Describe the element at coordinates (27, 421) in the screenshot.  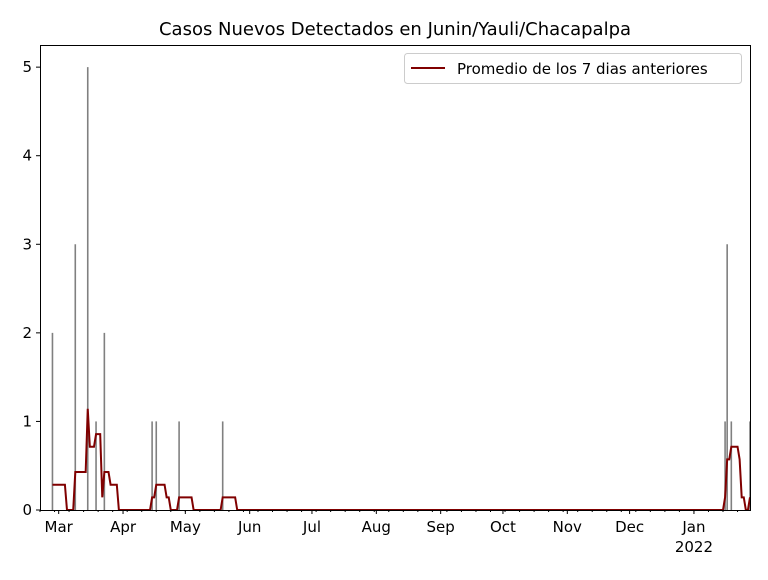
I see `y-tick-label: 1` at that location.